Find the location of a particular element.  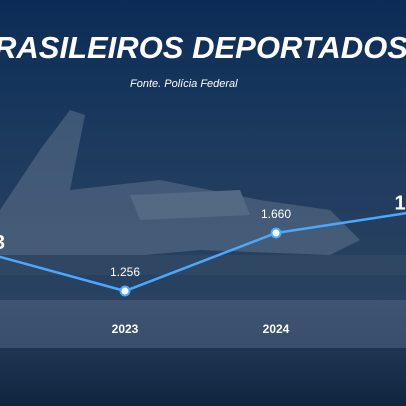

axis-band is located at coordinates (203, 324).